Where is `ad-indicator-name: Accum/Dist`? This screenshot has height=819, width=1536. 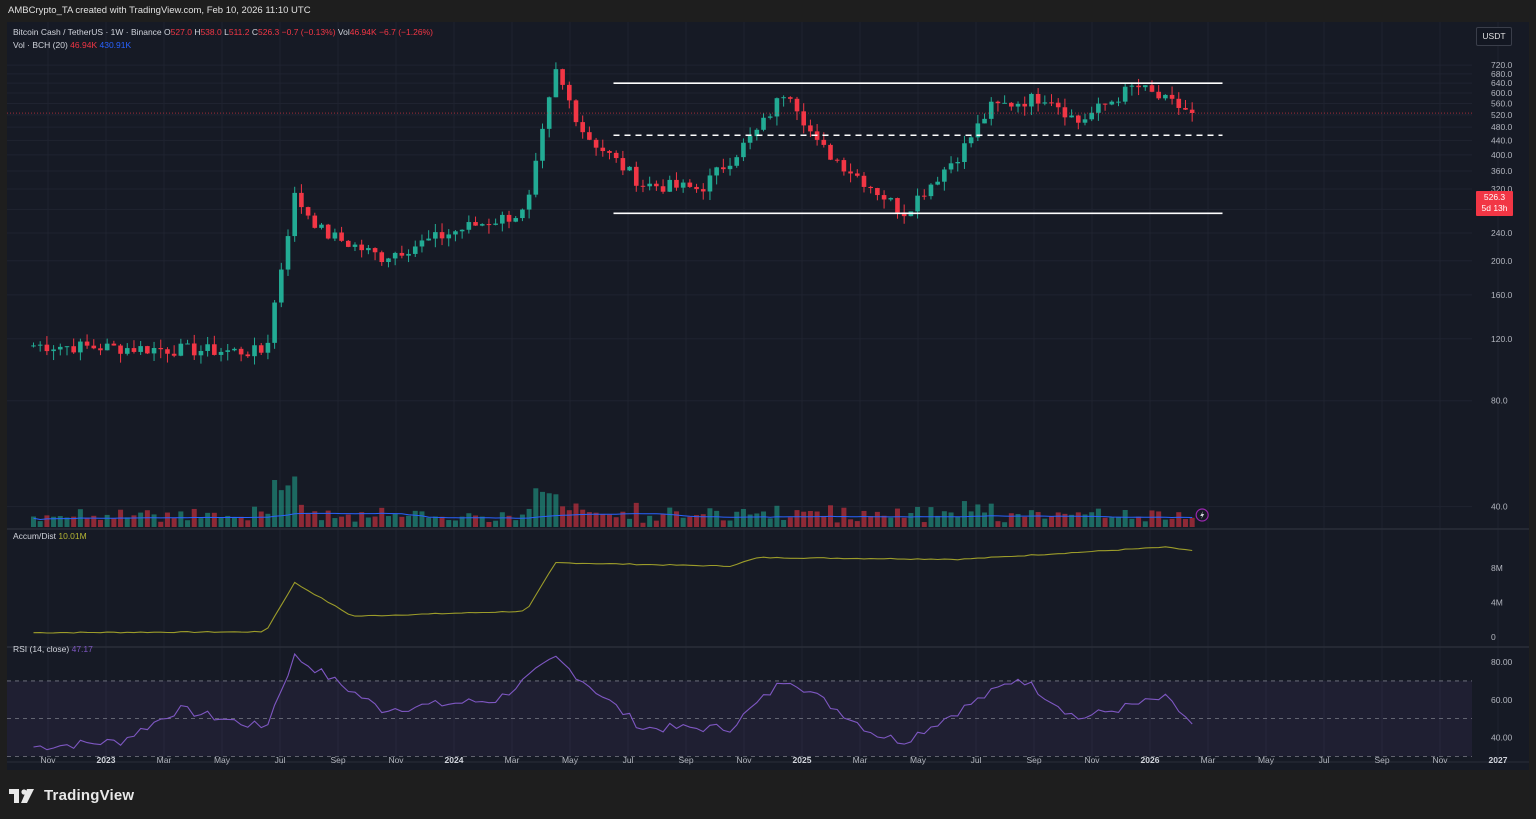 ad-indicator-name: Accum/Dist is located at coordinates (34, 536).